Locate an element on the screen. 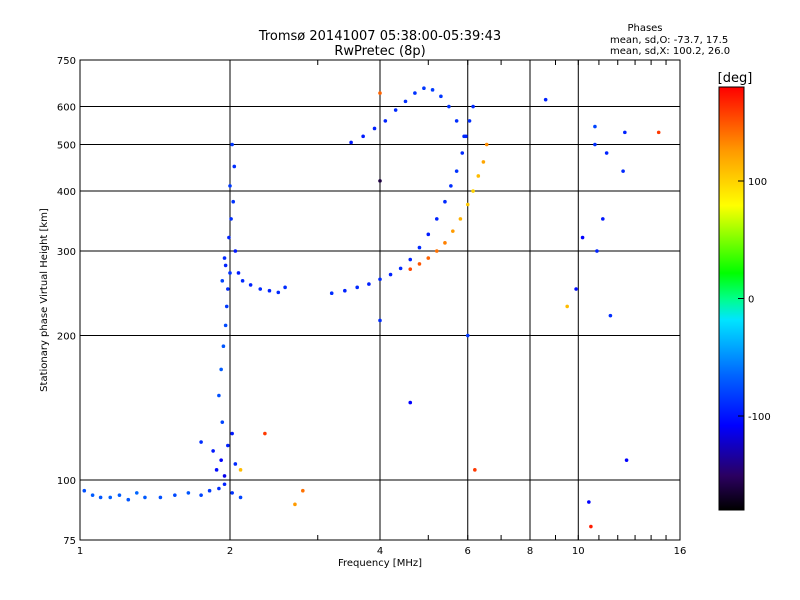  y-tick-label: 200 is located at coordinates (66, 337).